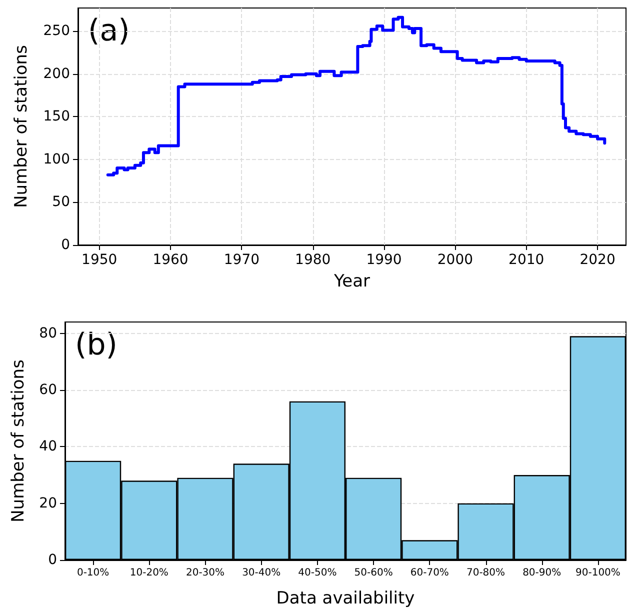  What do you see at coordinates (96, 345) in the screenshot?
I see `annotation: (b)` at bounding box center [96, 345].